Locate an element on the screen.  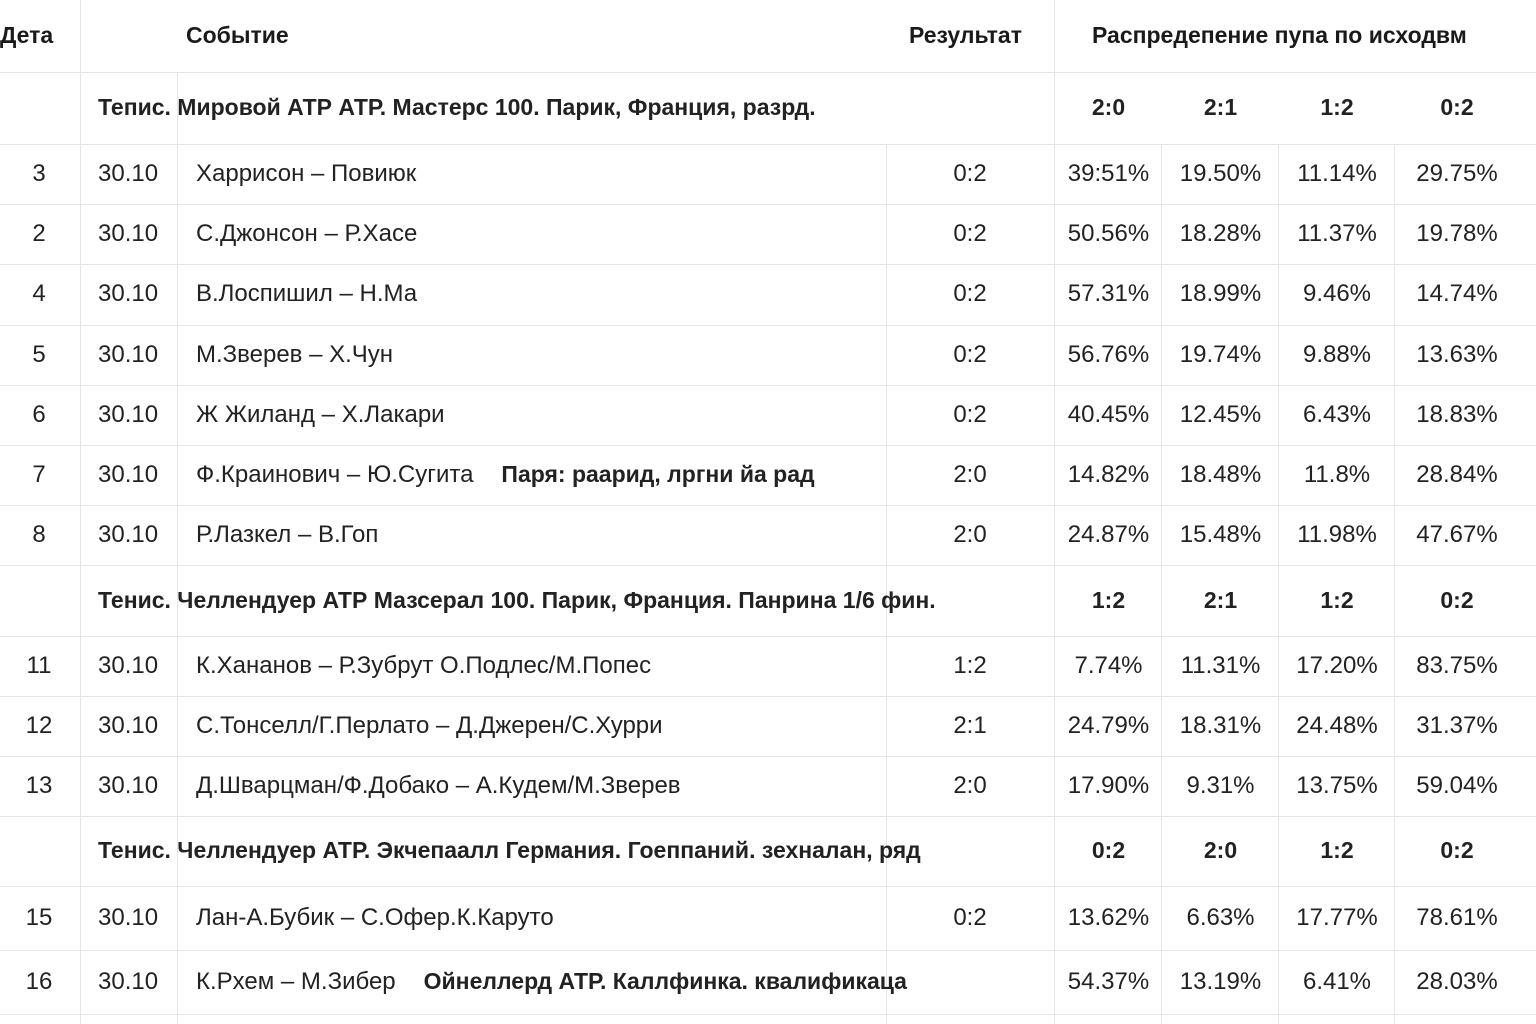
row-event: Д.Шварцман/Ф.Добако – А.Кудем/М.Зверев is located at coordinates (438, 786).